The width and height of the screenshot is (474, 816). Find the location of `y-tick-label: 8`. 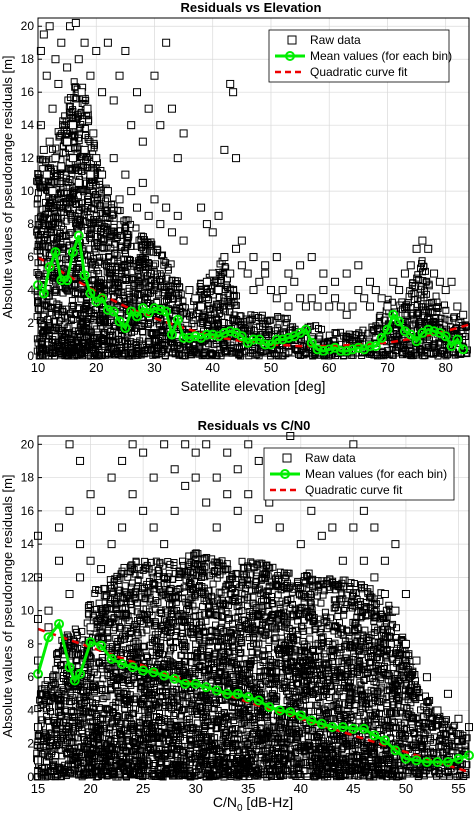

y-tick-label: 8 is located at coordinates (30, 224).